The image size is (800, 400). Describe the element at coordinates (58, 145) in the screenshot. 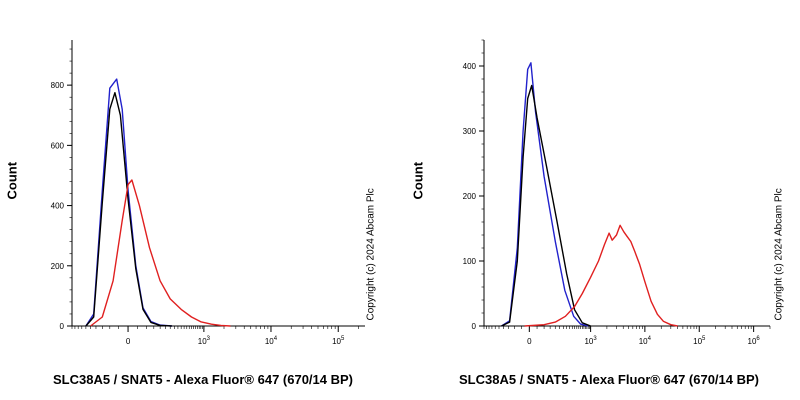

I see `y-tick-label: 600` at that location.